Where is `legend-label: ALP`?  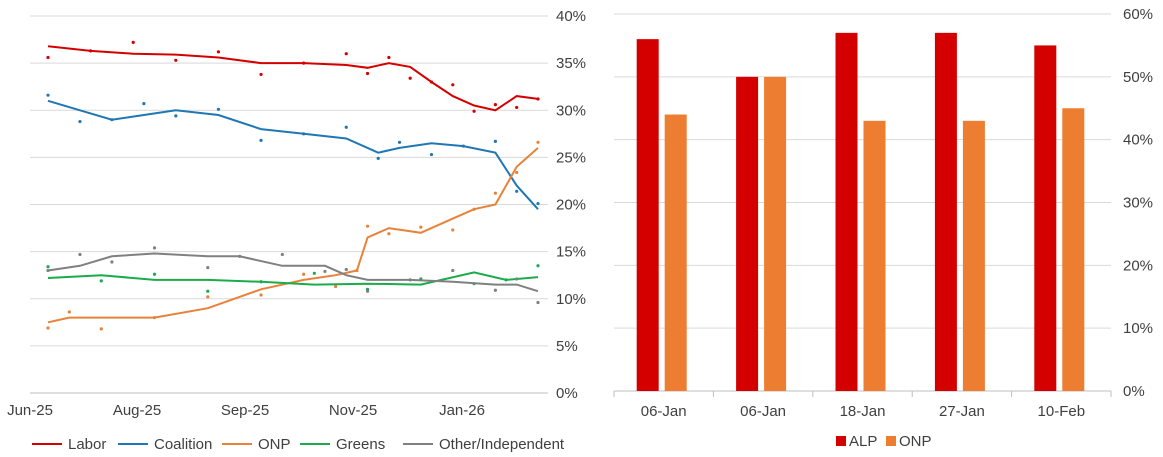 legend-label: ALP is located at coordinates (863, 441).